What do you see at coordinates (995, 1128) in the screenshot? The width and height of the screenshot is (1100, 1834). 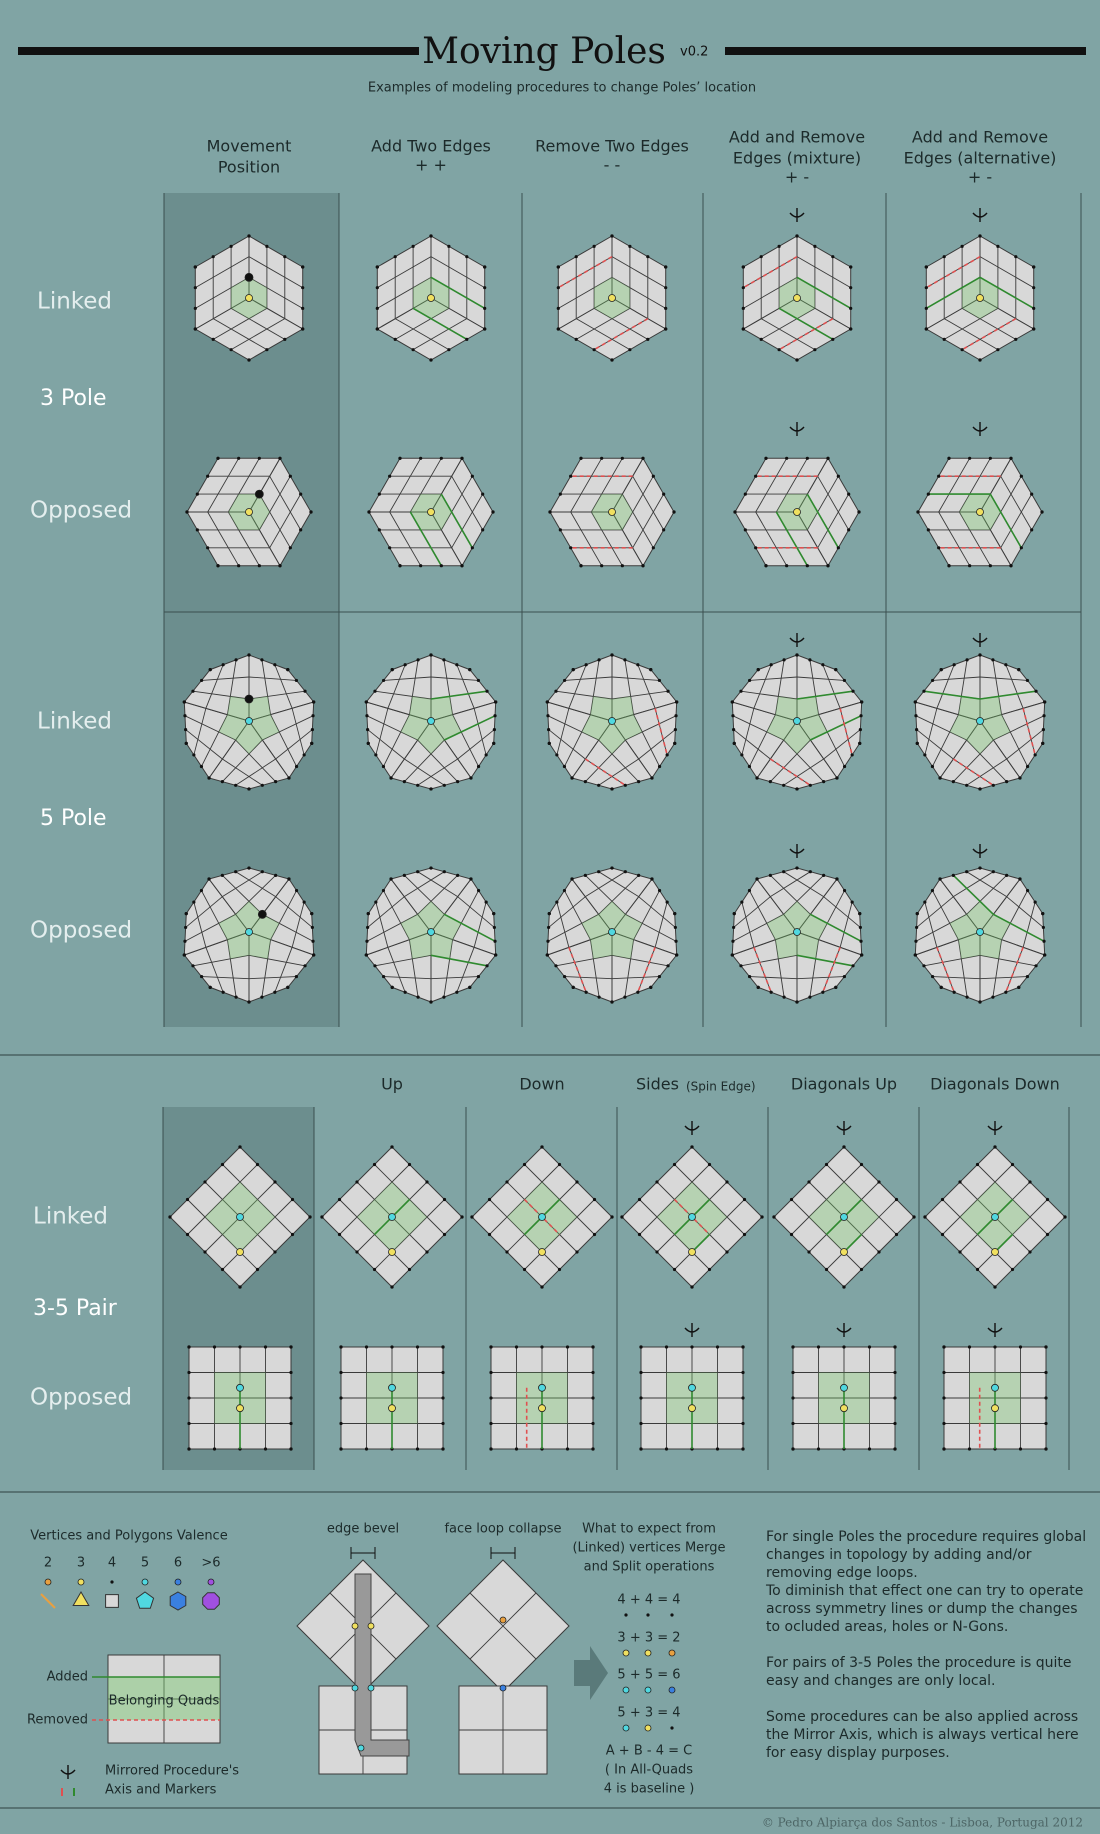 I see `mirror-axis` at bounding box center [995, 1128].